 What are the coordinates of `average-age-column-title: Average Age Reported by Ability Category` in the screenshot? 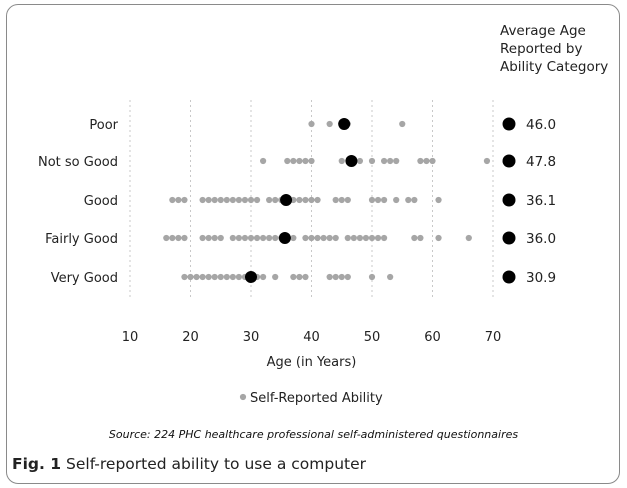 It's located at (554, 49).